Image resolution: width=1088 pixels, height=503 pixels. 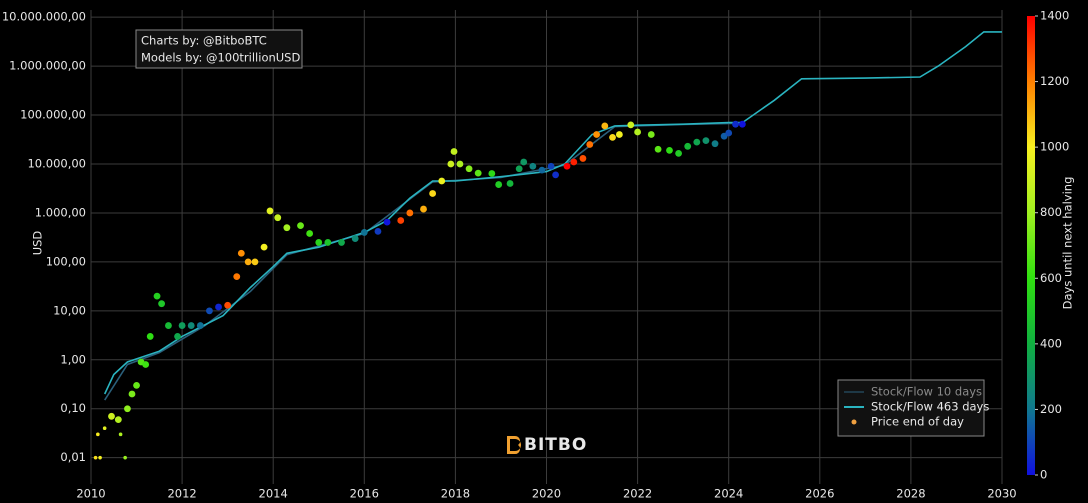 What do you see at coordinates (546, 494) in the screenshot?
I see `x-tick-label: 2020` at bounding box center [546, 494].